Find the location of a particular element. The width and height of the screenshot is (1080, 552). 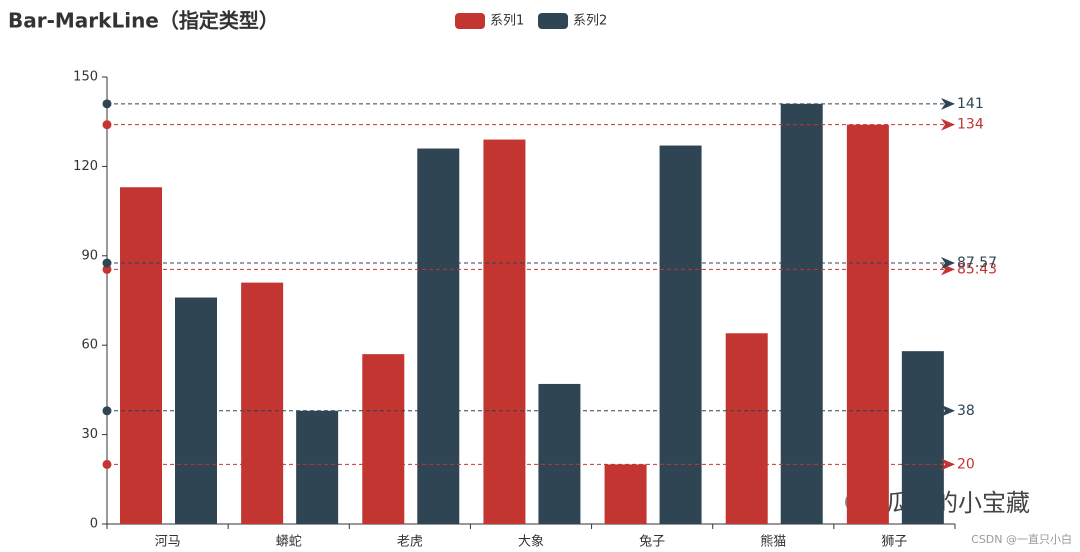

y-tick-label: 0 is located at coordinates (94, 524).